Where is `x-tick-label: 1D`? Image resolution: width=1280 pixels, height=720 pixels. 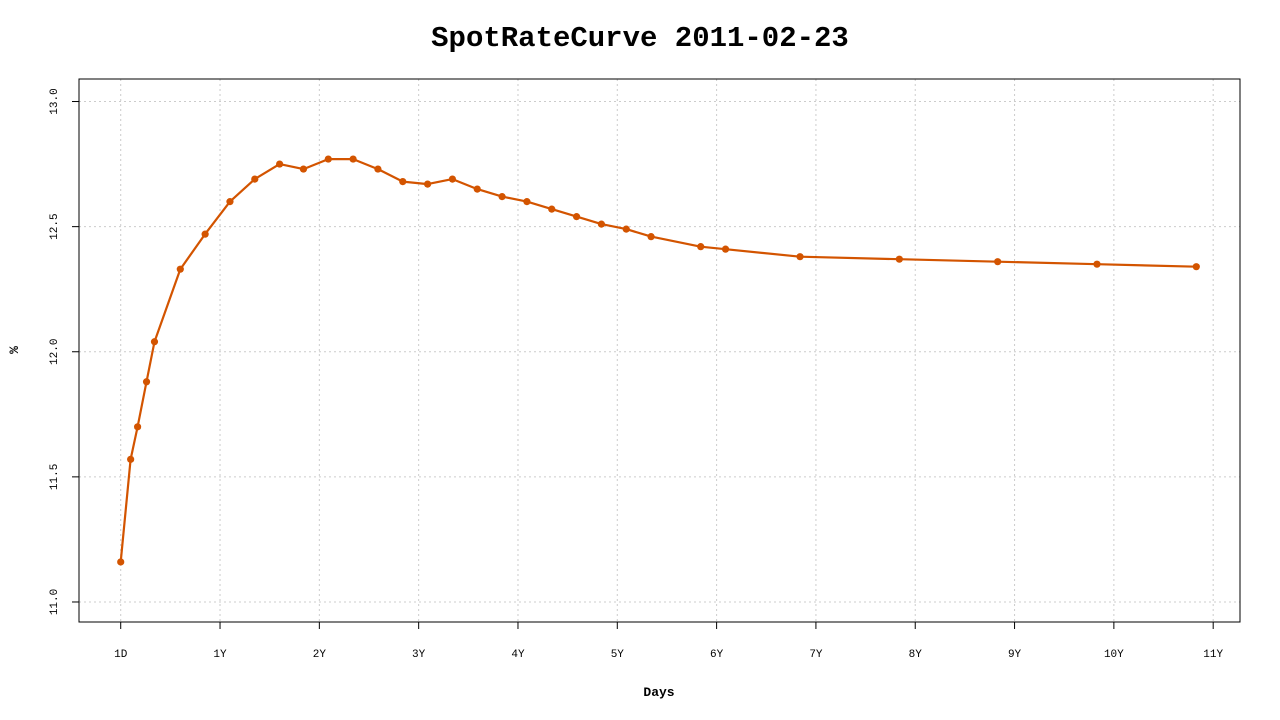
x-tick-label: 1D is located at coordinates (121, 655).